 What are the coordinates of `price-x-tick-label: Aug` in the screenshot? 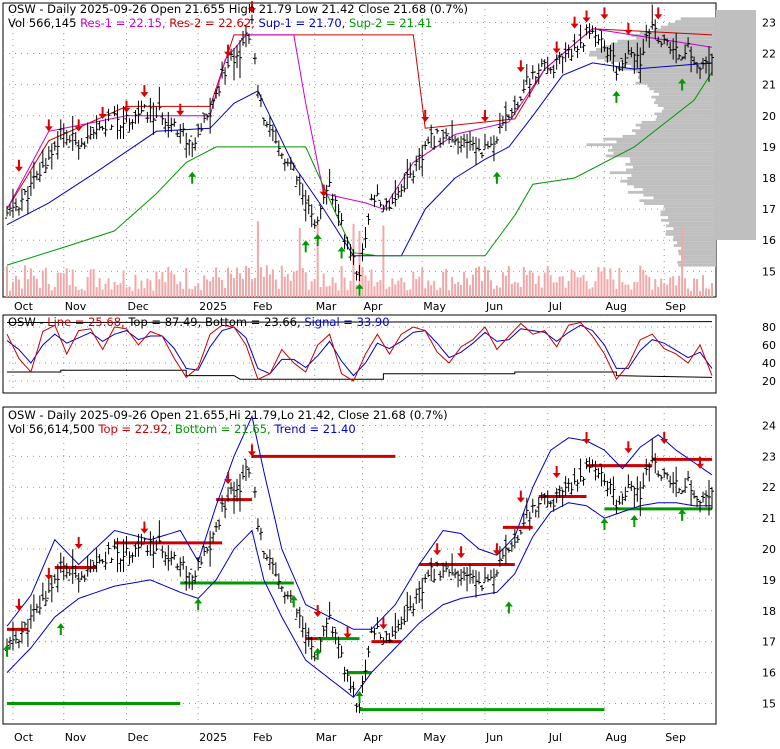 It's located at (615, 306).